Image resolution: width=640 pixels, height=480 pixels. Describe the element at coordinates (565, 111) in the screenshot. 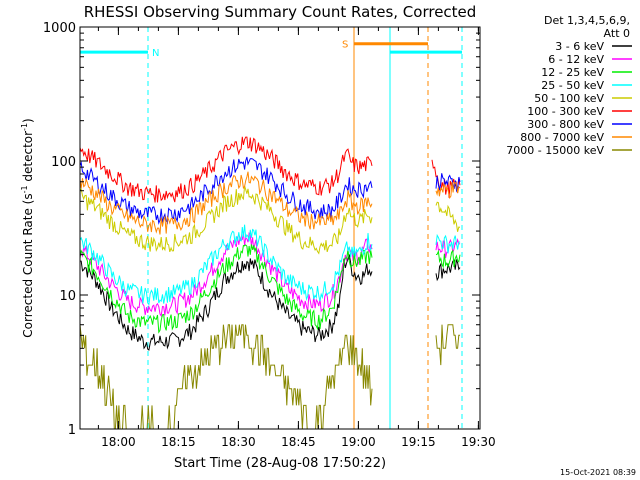

I see `legend-label-5: 100 - 300 keV` at that location.